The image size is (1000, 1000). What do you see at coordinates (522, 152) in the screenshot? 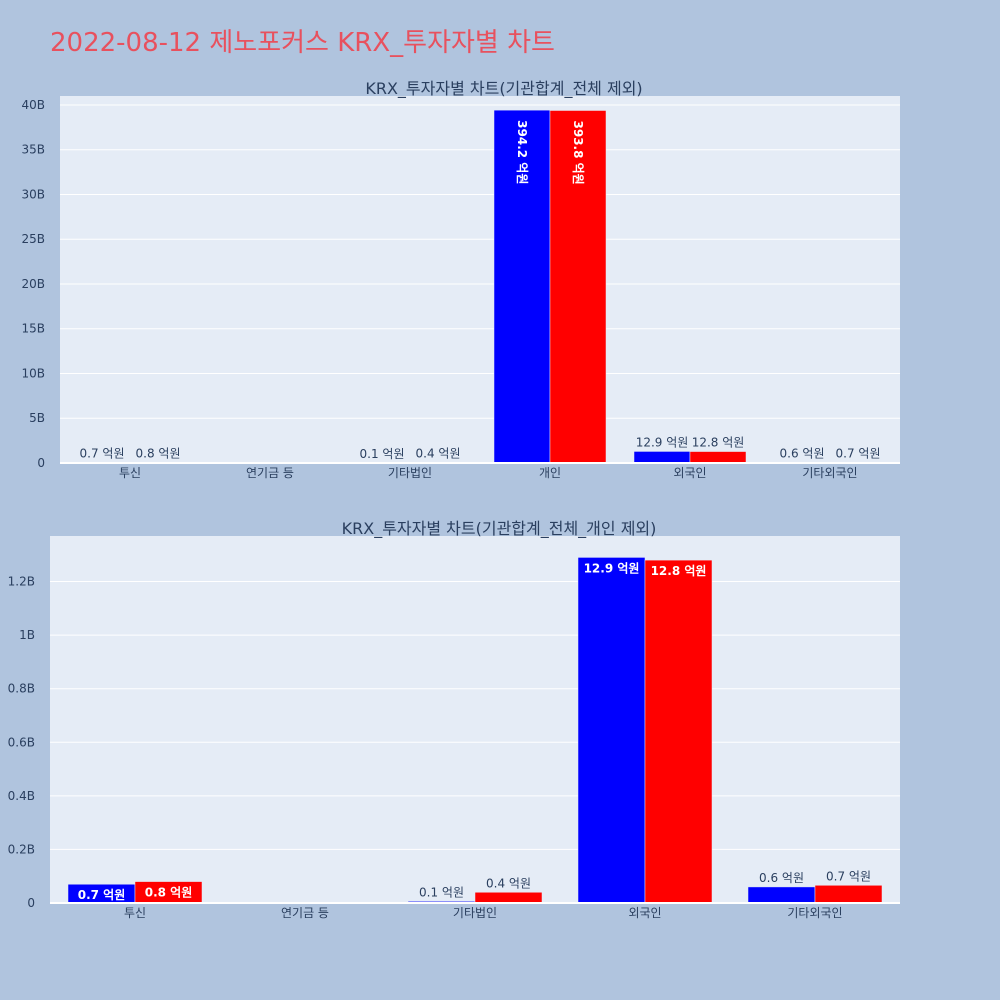
I see `data-label: 394.2 억원` at bounding box center [522, 152].